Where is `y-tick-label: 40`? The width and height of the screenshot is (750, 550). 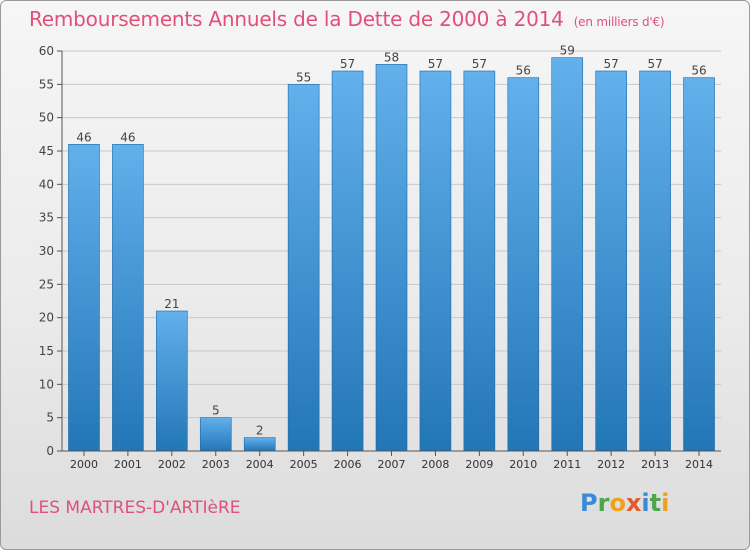
y-tick-label: 40 is located at coordinates (46, 184).